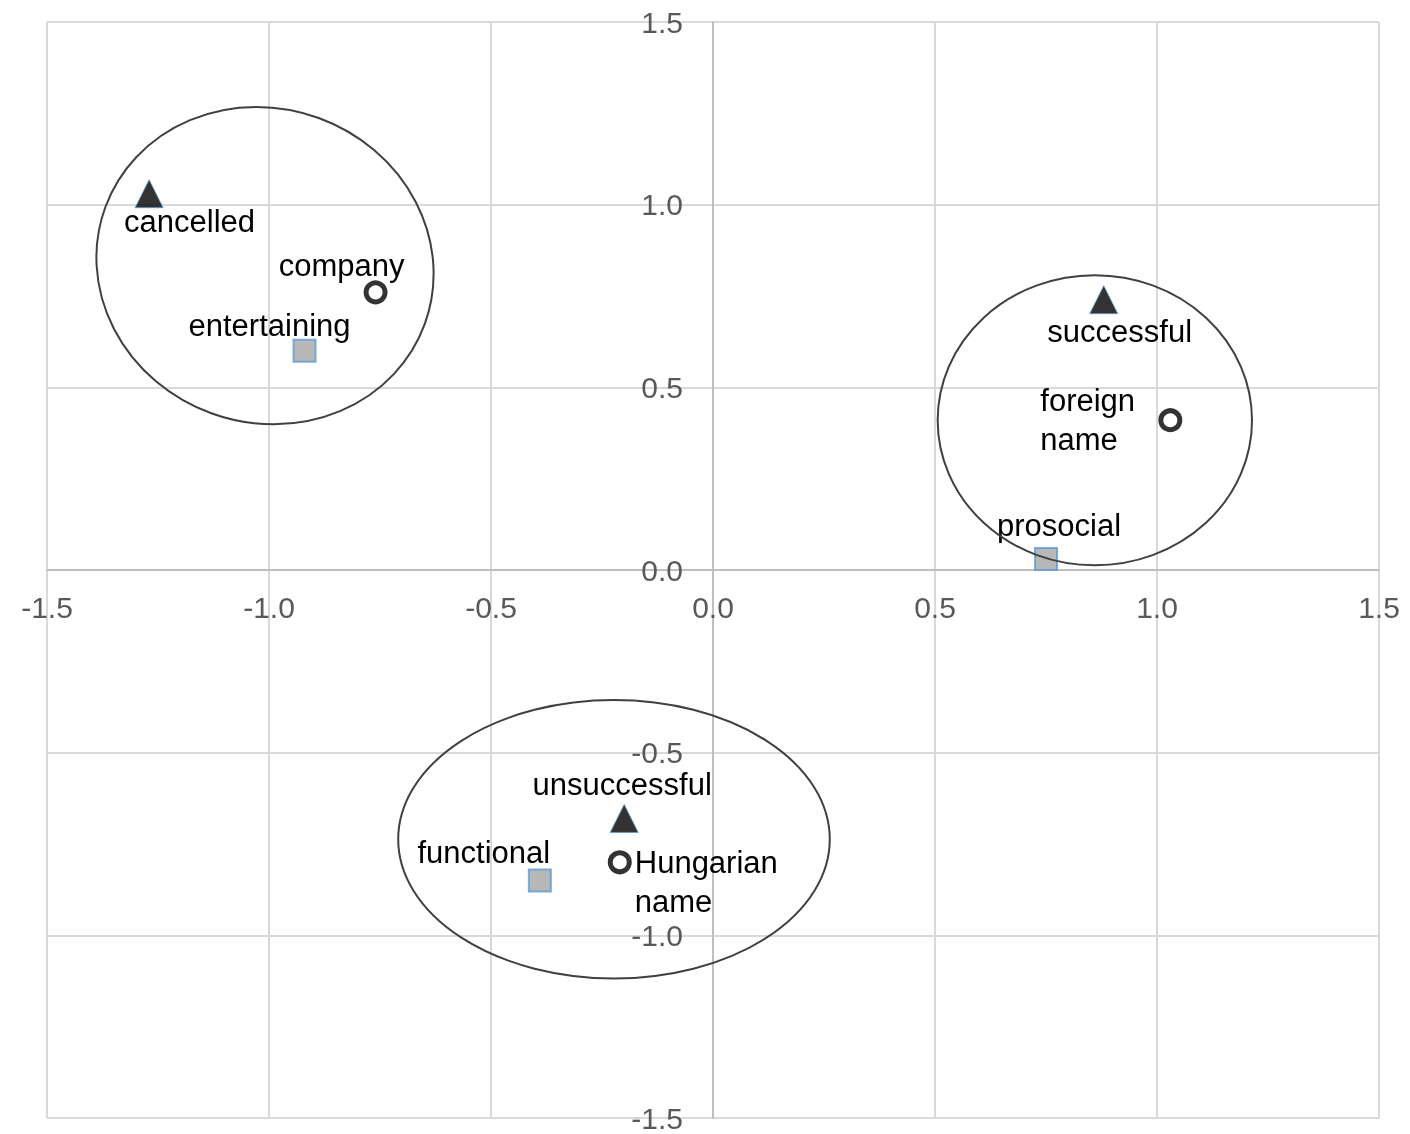  Describe the element at coordinates (1120, 332) in the screenshot. I see `annotation: successful` at that location.